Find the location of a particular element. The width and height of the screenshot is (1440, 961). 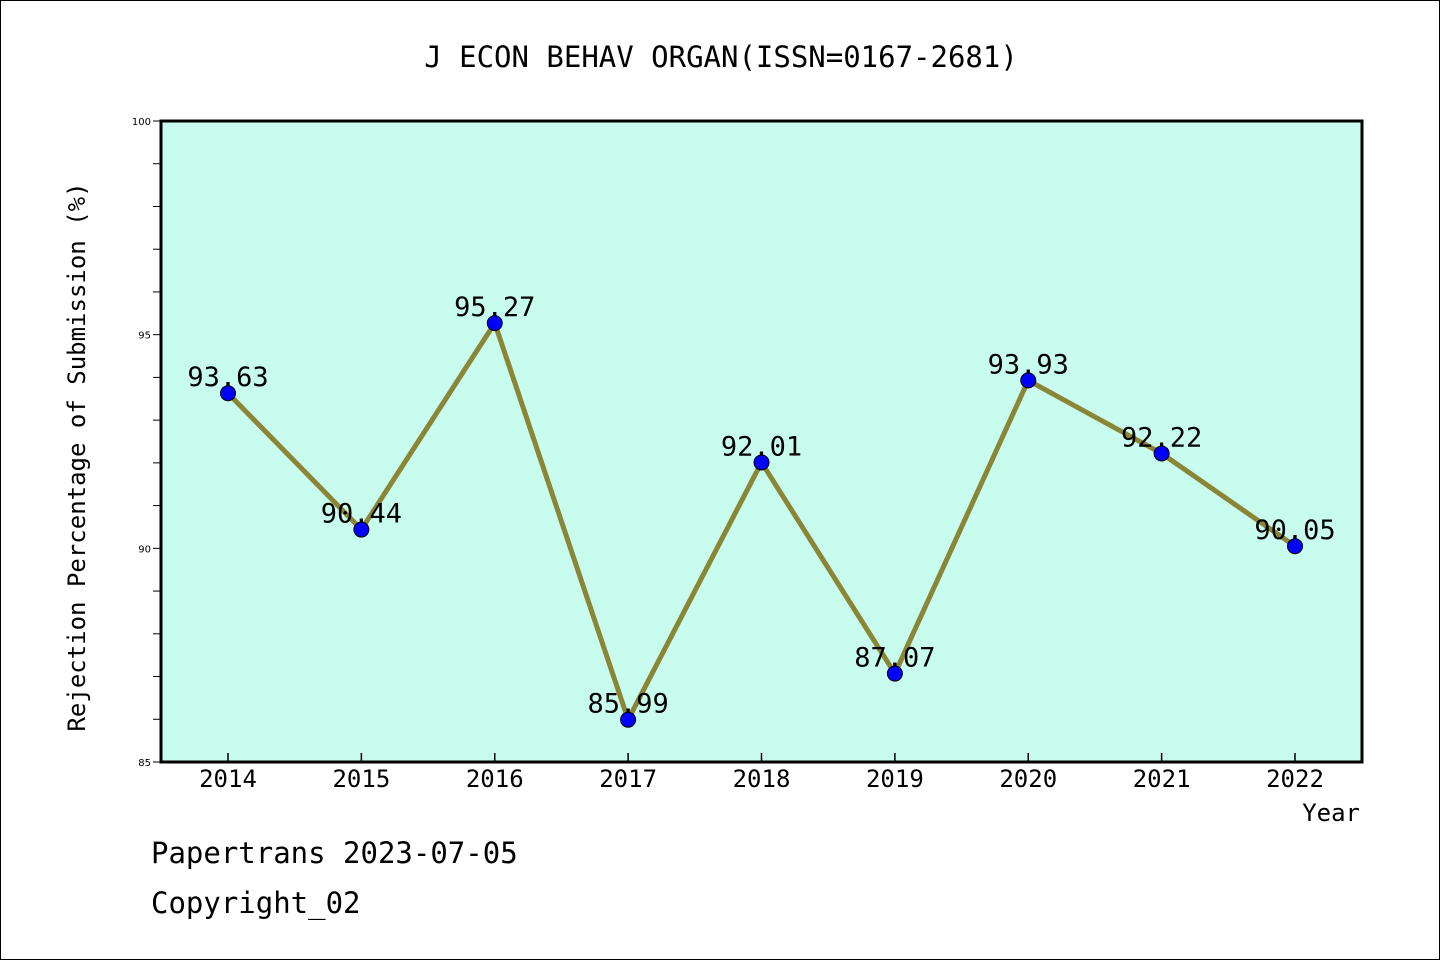

footer-copyright: Copyright_02 is located at coordinates (256, 903).